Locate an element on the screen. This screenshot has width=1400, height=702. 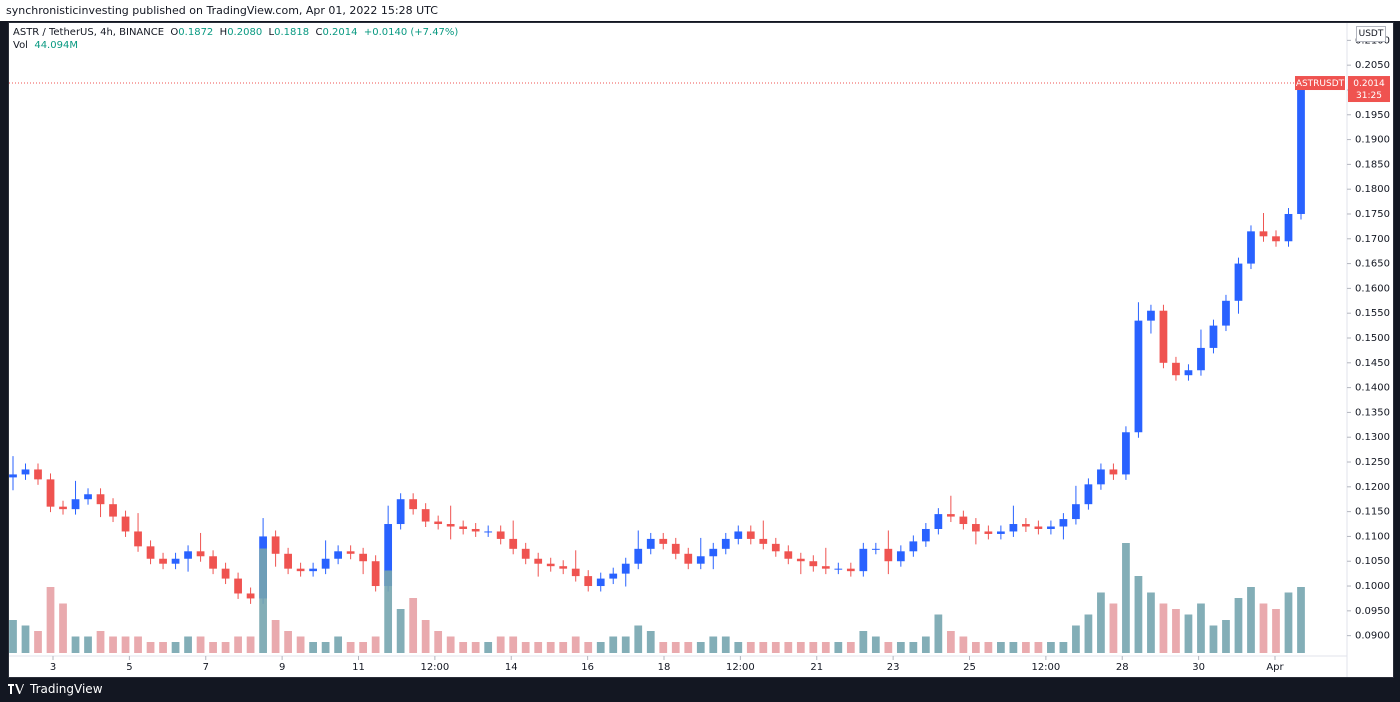
price-tick-label: 0.1350 is located at coordinates (1372, 412).